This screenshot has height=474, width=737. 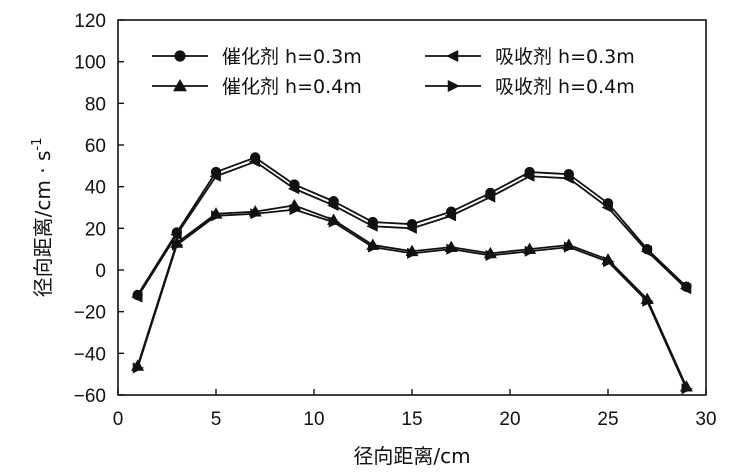 I want to click on y-axis-title: 径向距离/cm · s-1, so click(x=42, y=218).